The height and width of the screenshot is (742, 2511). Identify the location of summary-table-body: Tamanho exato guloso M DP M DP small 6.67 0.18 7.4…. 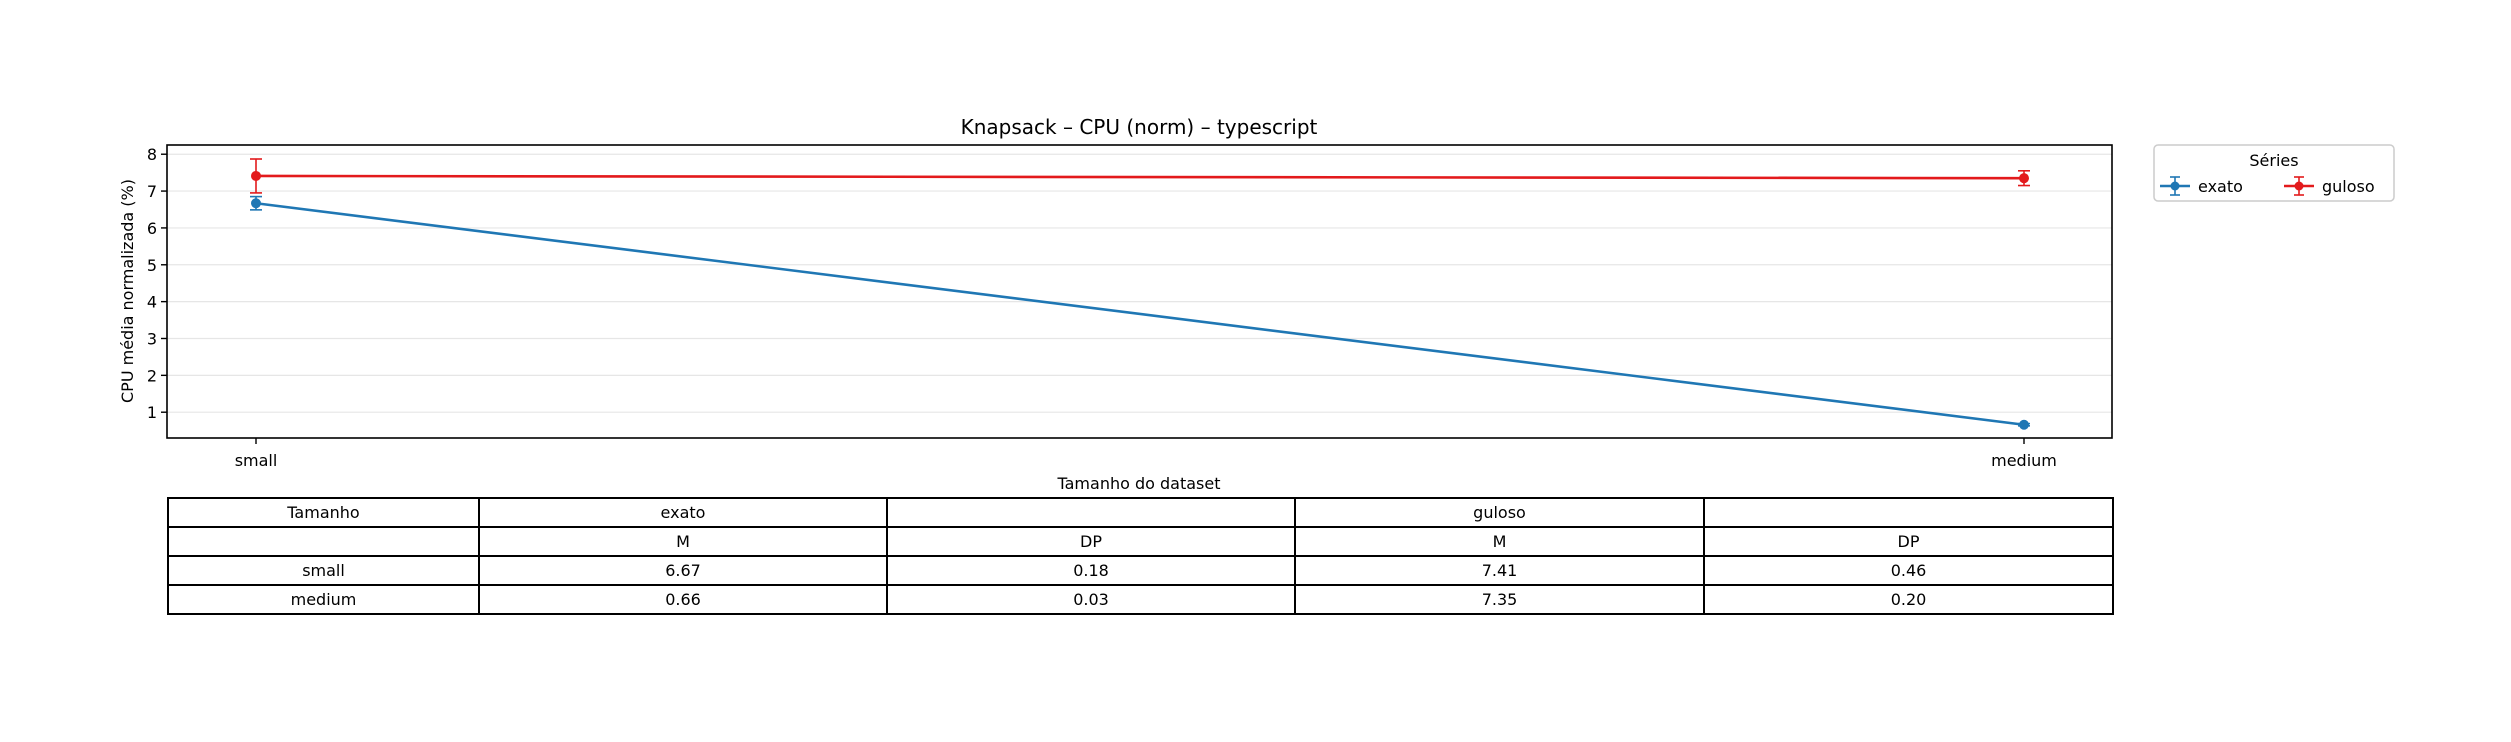
(1140, 556).